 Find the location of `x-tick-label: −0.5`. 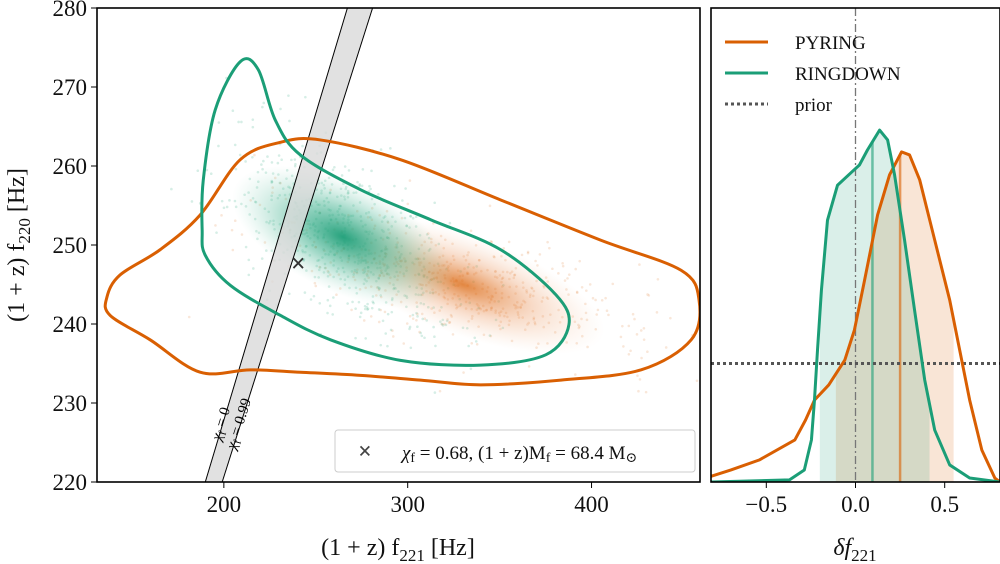

x-tick-label: −0.5 is located at coordinates (766, 504).